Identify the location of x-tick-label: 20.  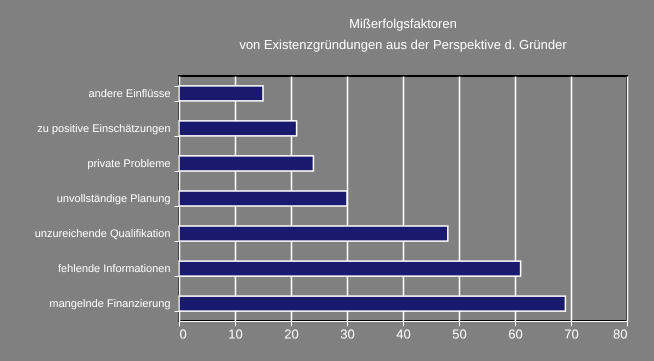
(291, 334).